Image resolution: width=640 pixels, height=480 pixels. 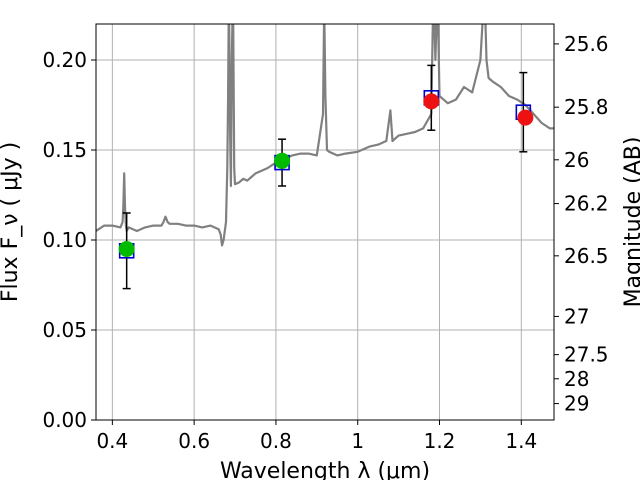 What do you see at coordinates (276, 441) in the screenshot?
I see `x-tick-label: 0.8` at bounding box center [276, 441].